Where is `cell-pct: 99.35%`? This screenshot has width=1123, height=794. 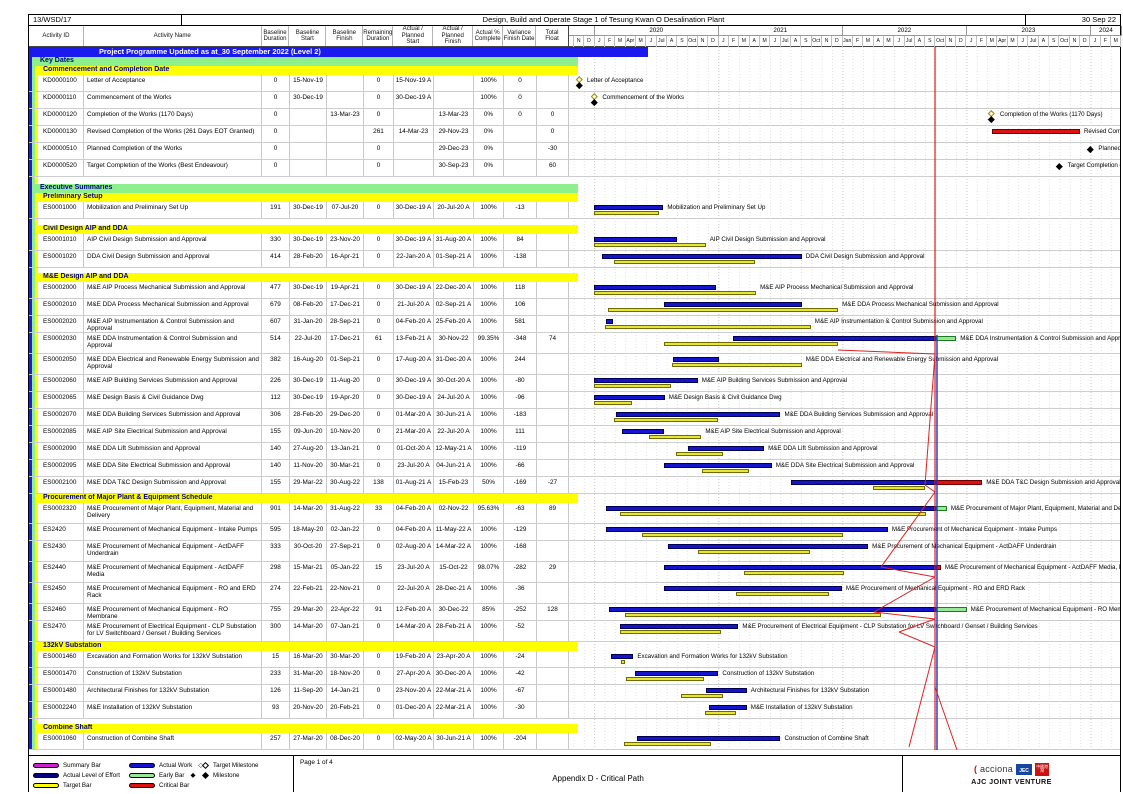 cell-pct: 99.35% is located at coordinates (489, 343).